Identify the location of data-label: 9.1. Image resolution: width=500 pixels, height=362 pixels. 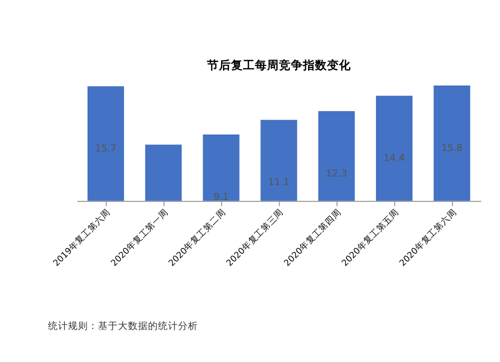
(221, 197).